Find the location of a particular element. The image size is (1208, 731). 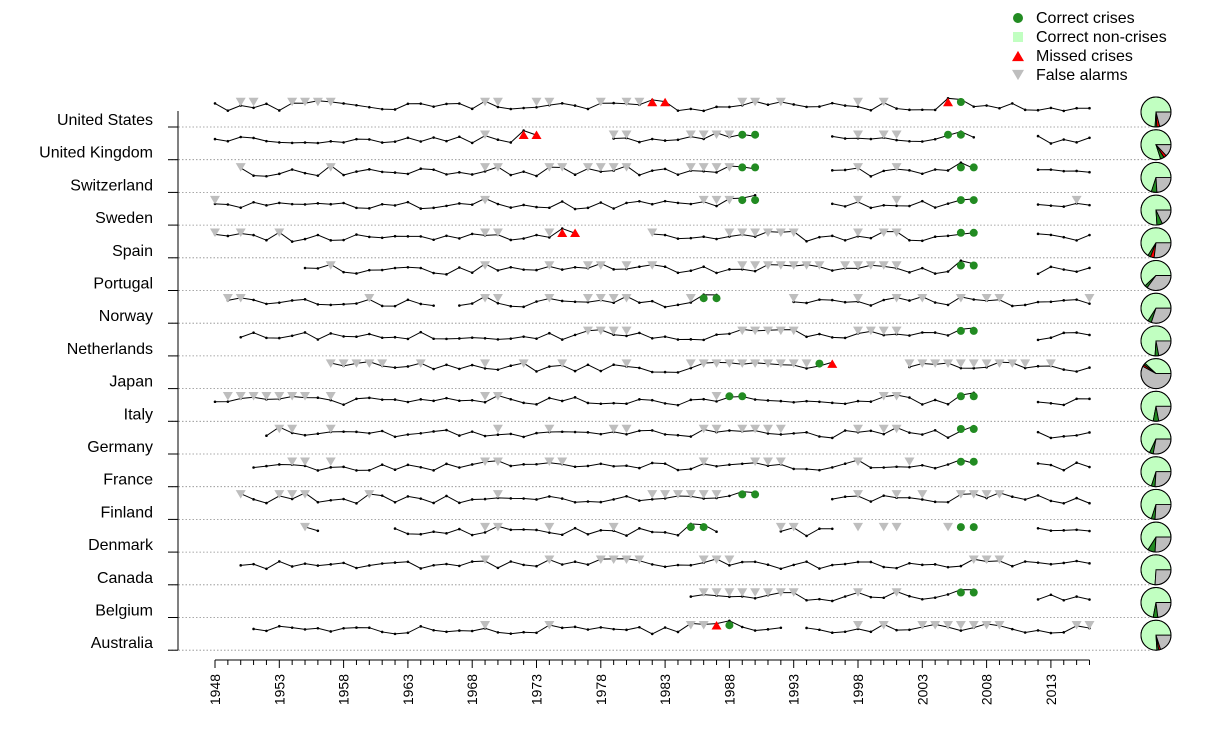

country-label: Switzerland is located at coordinates (111, 185).